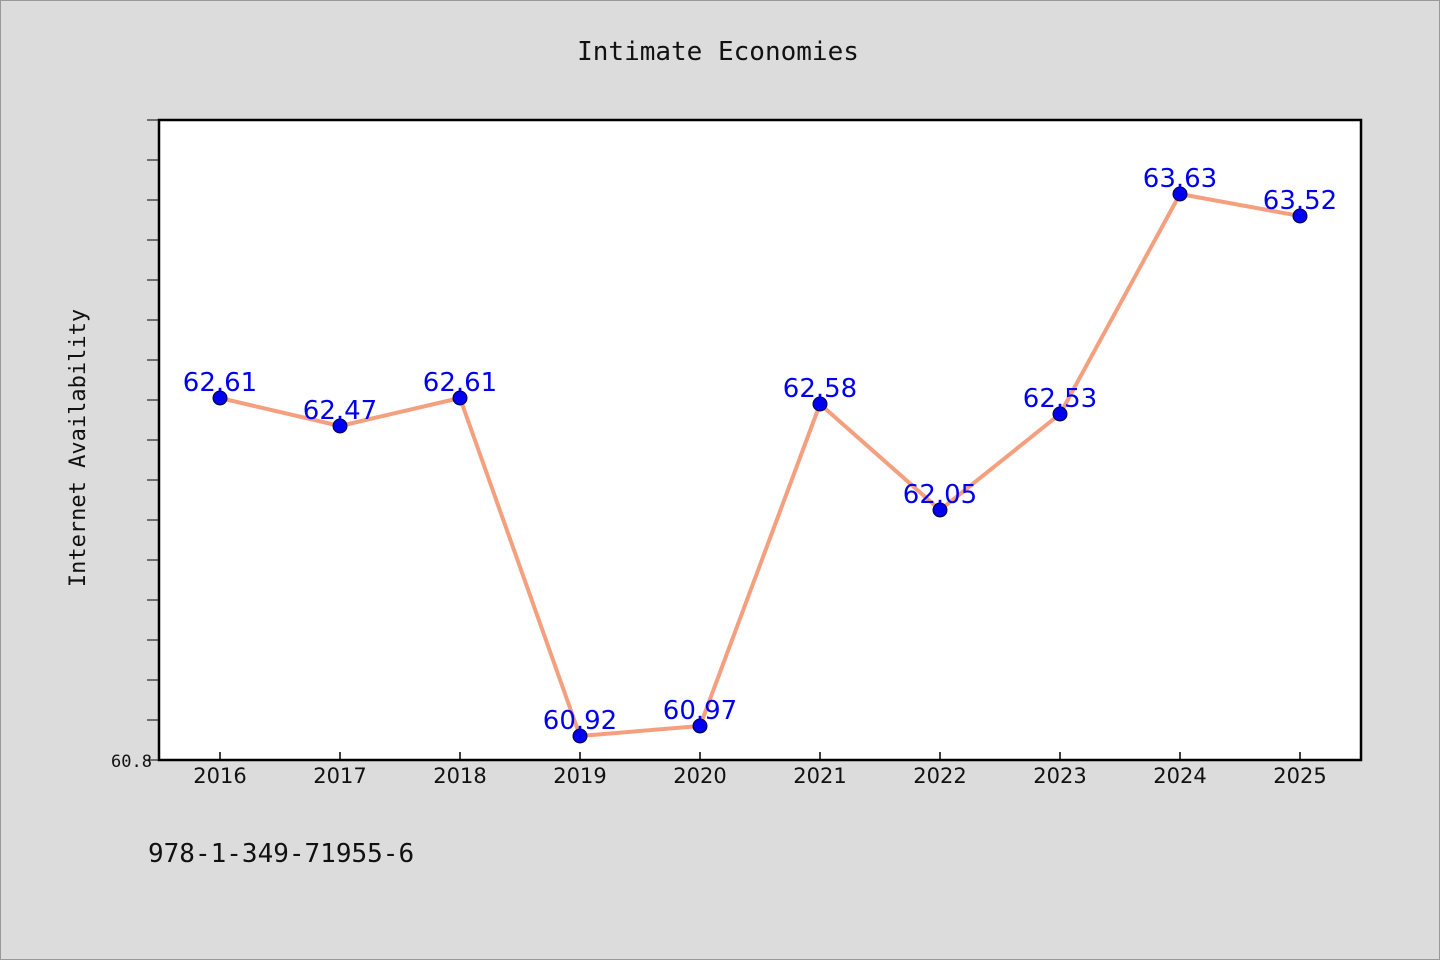 This screenshot has height=960, width=1440. I want to click on x-tick-label: 2018, so click(459, 776).